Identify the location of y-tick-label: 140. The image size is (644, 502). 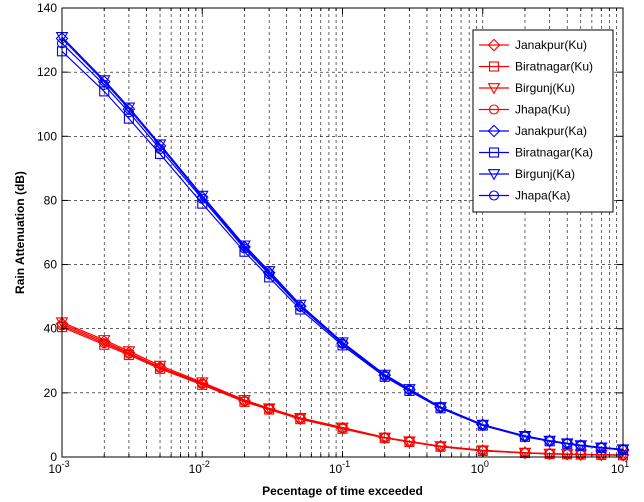
(47, 8).